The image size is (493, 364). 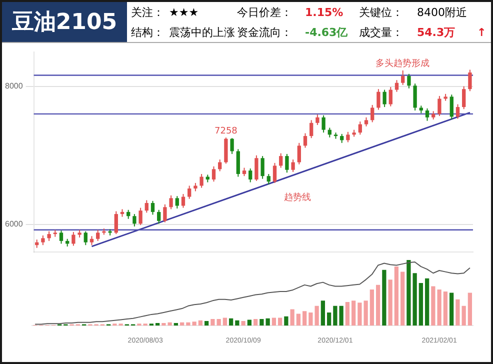 What do you see at coordinates (381, 12) in the screenshot?
I see `text: 关键位：` at bounding box center [381, 12].